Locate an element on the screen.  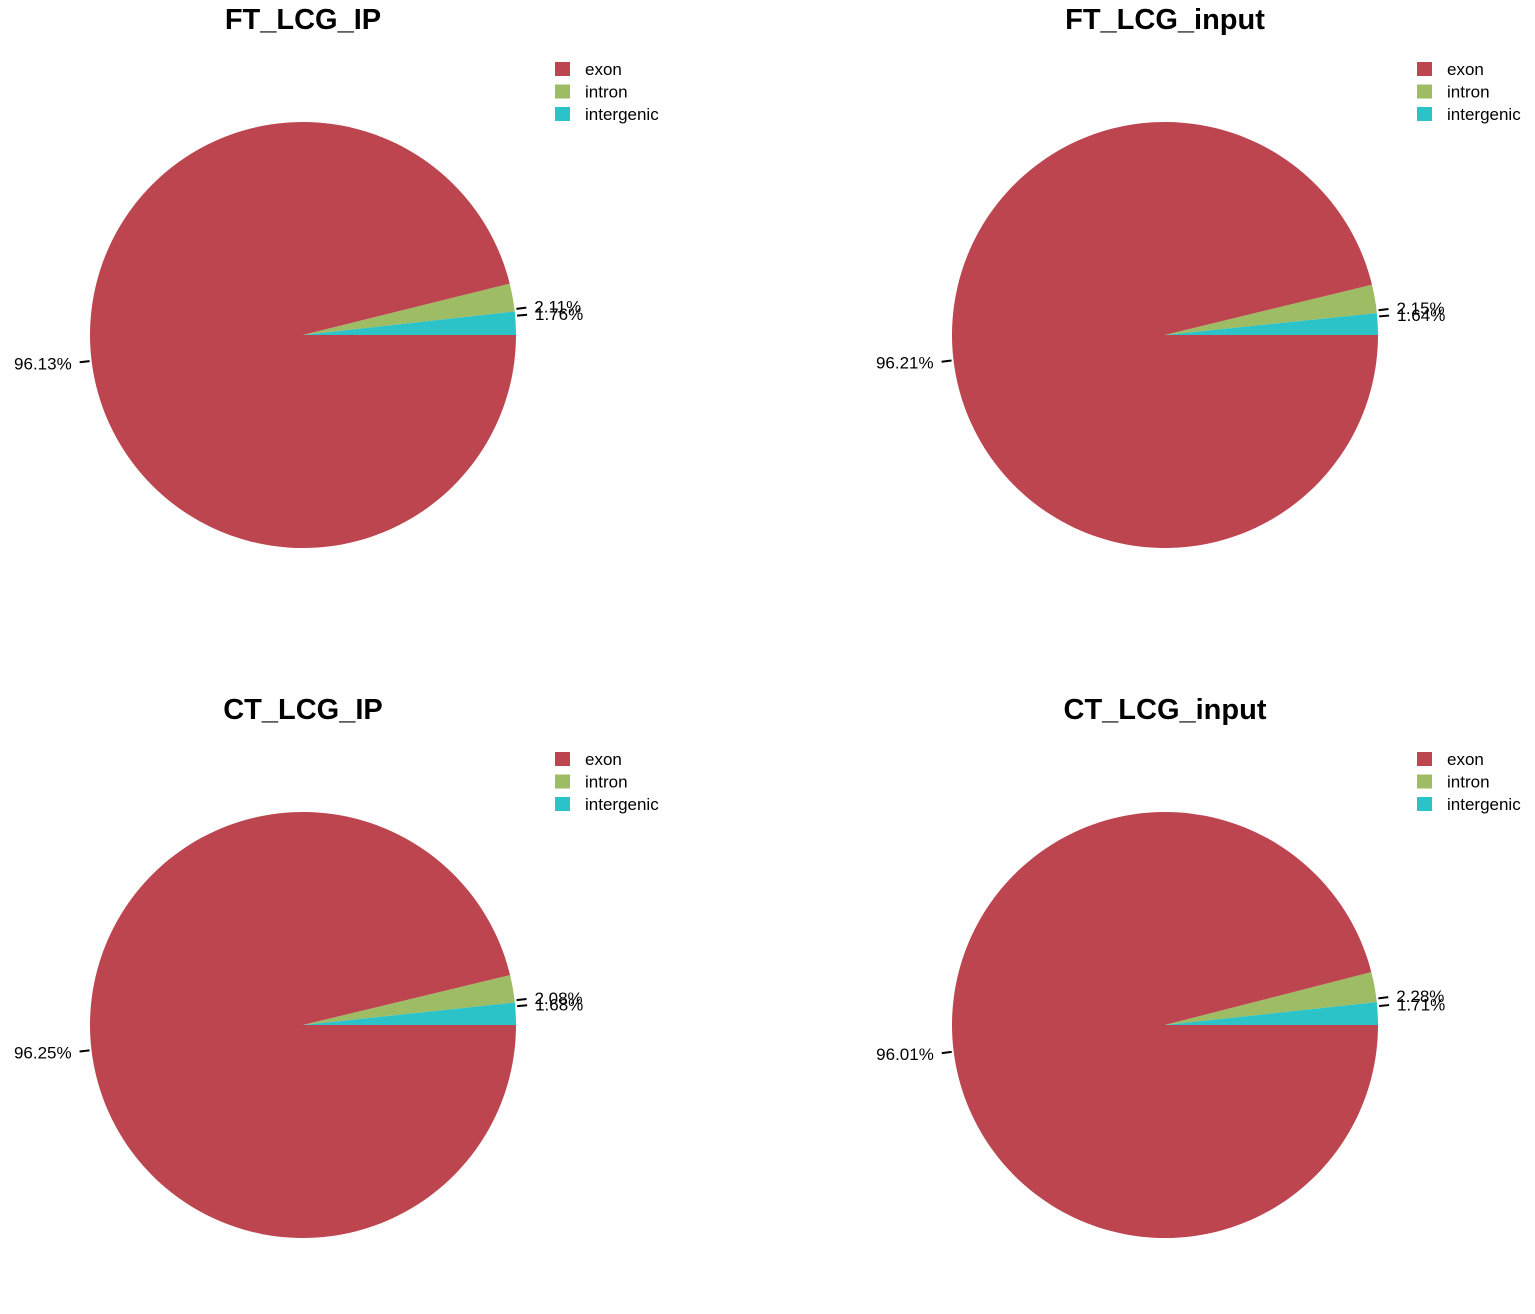
slice-percent-label: 1.76% is located at coordinates (559, 314).